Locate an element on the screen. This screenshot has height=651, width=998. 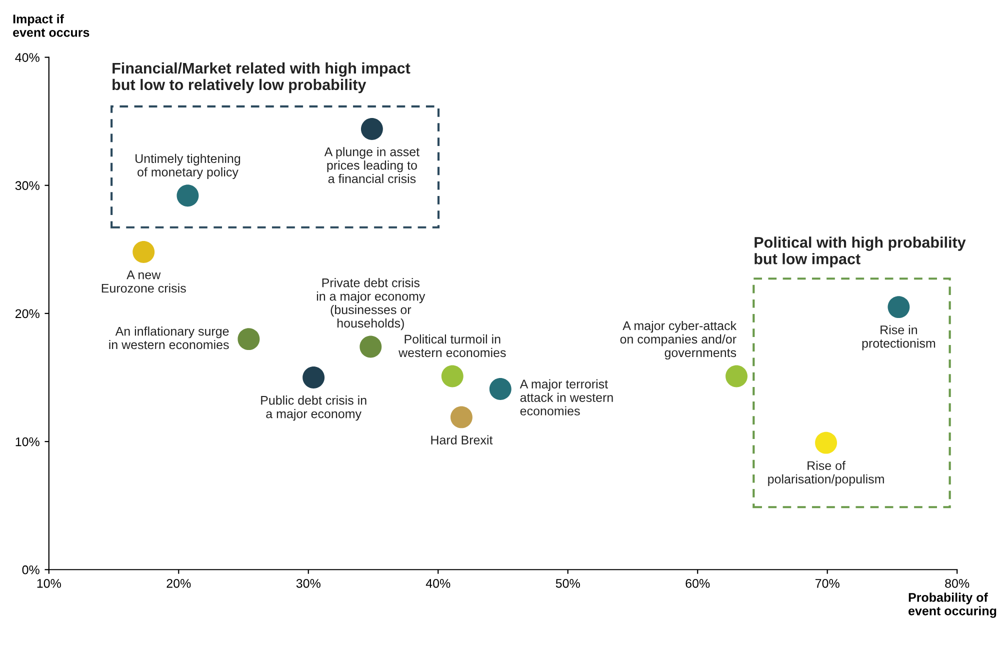
annotation: Financial/Market related with high impact but low to relatively low probability is located at coordinates (261, 78).